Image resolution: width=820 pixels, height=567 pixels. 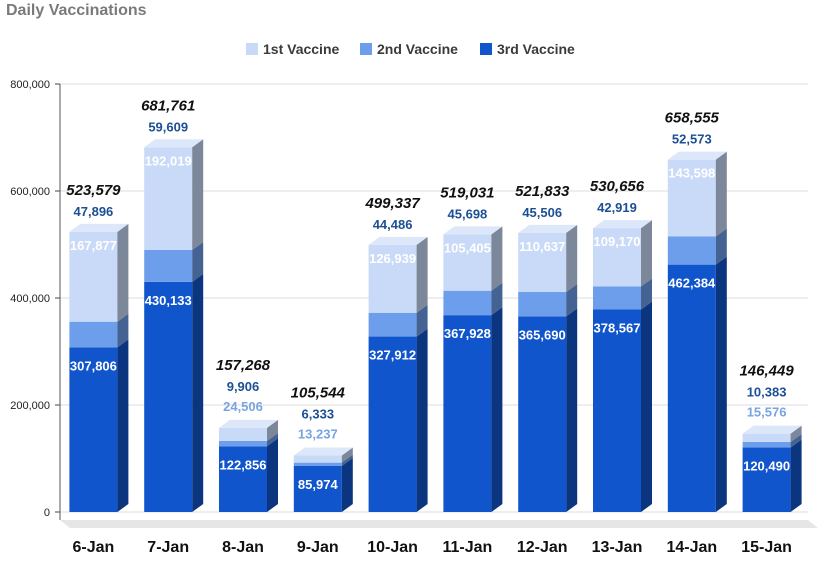 I want to click on total-label: 521,833, so click(x=542, y=191).